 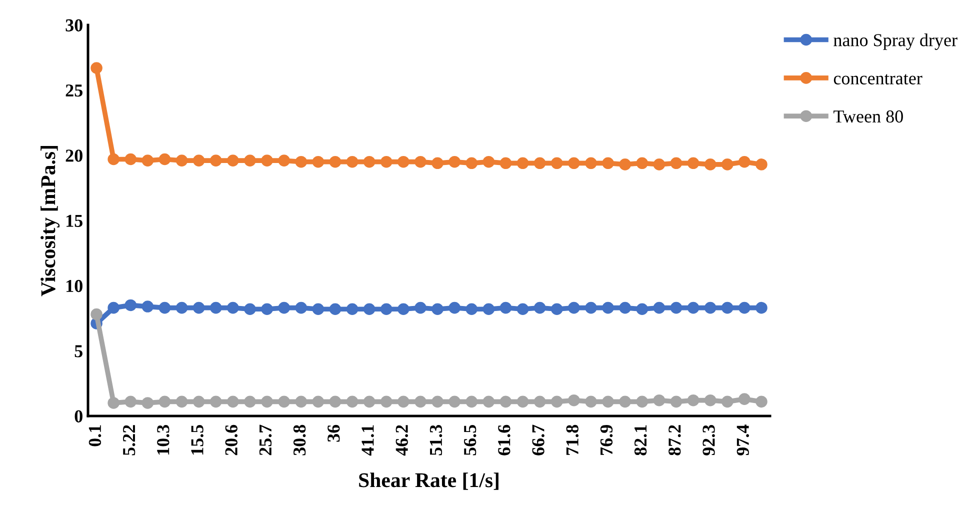 I want to click on y-tick-label: 5, so click(x=78, y=351).